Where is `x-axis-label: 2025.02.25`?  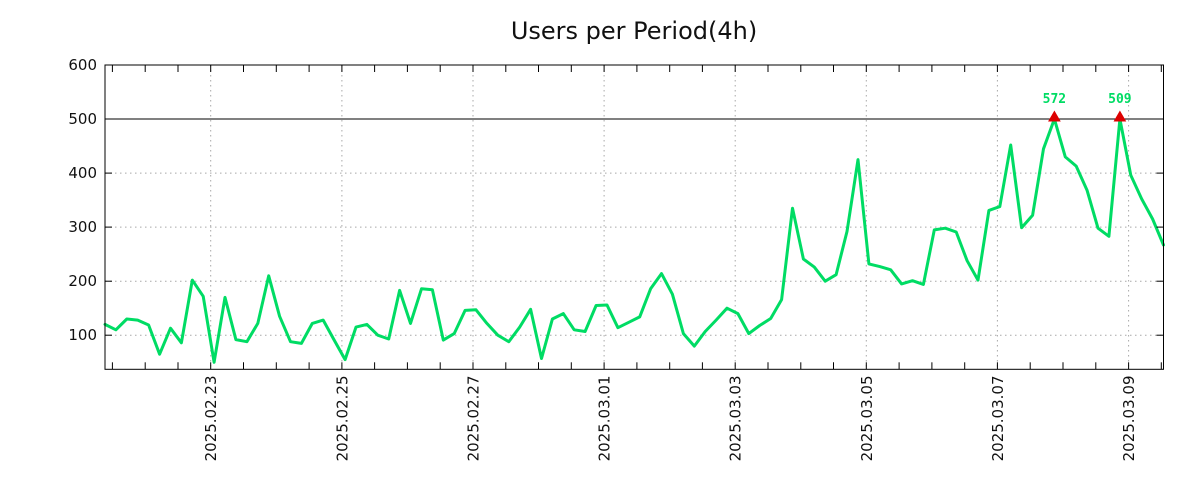
x-axis-label: 2025.02.25 is located at coordinates (342, 419).